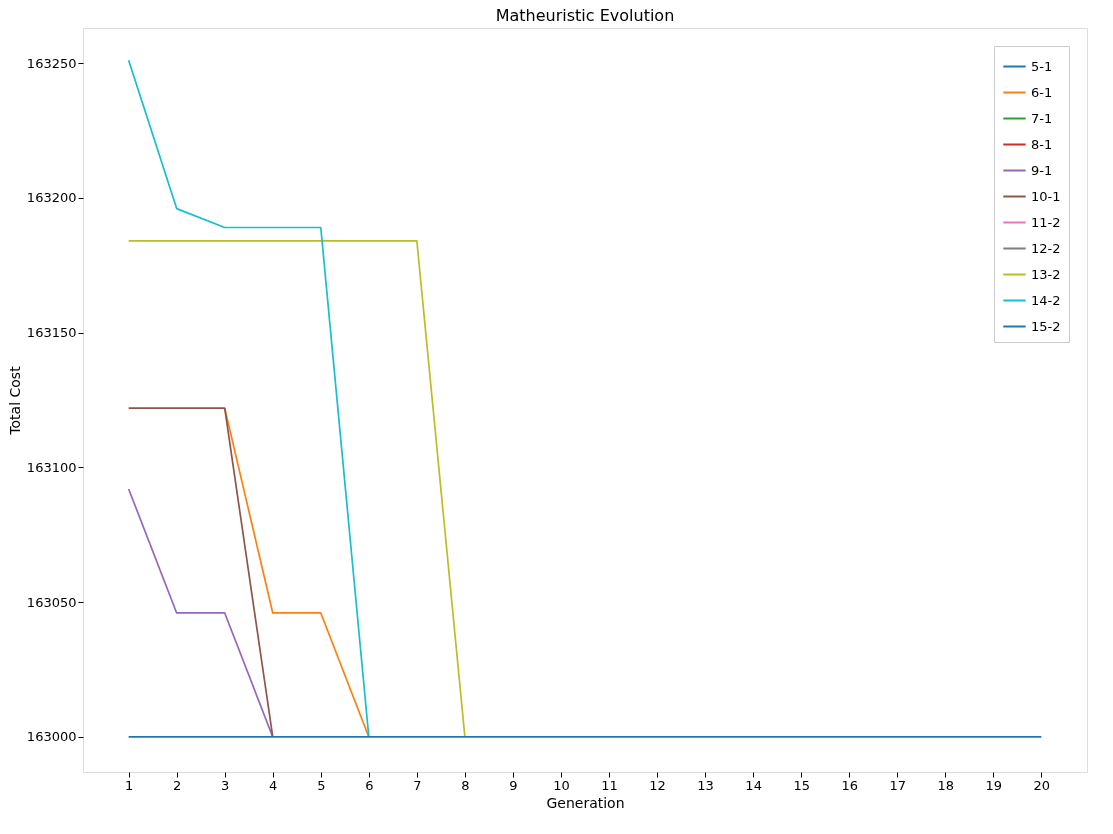  Describe the element at coordinates (1042, 170) in the screenshot. I see `legend-label: 9-1` at that location.